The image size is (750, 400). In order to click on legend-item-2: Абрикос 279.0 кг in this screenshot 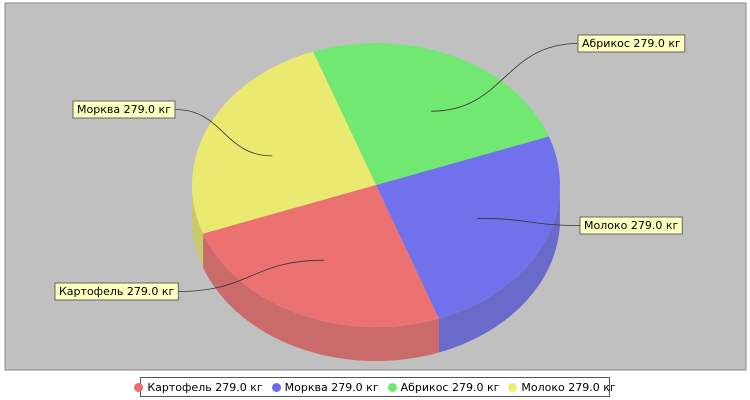, I will do `click(443, 387)`.